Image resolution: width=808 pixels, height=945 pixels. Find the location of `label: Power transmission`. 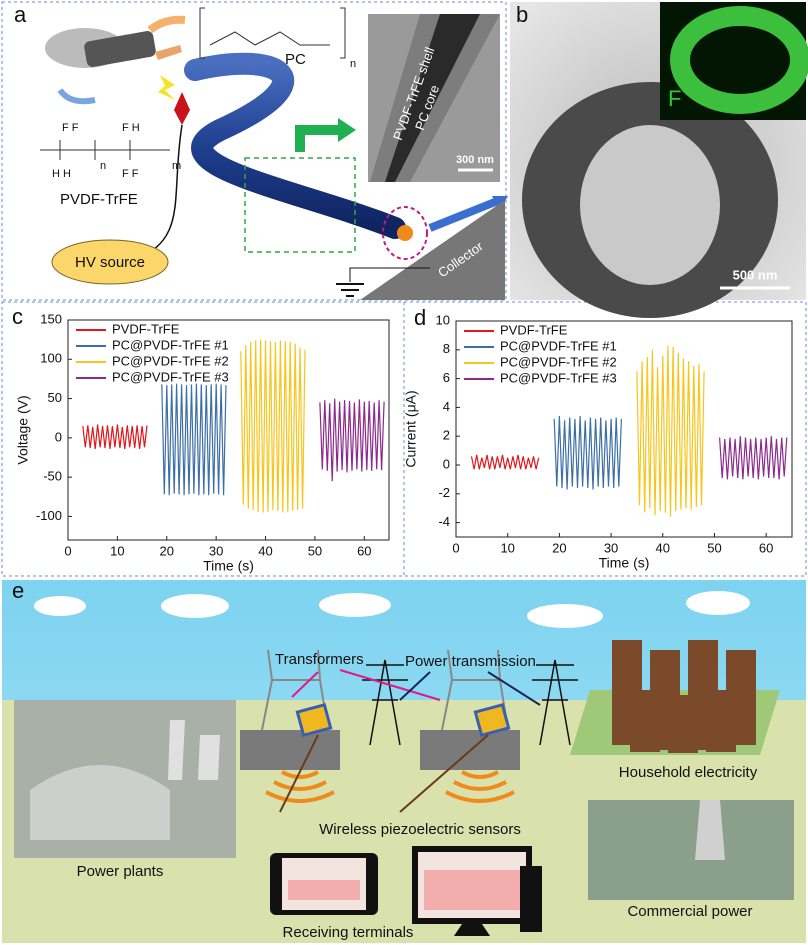

label: Power transmission is located at coordinates (470, 661).